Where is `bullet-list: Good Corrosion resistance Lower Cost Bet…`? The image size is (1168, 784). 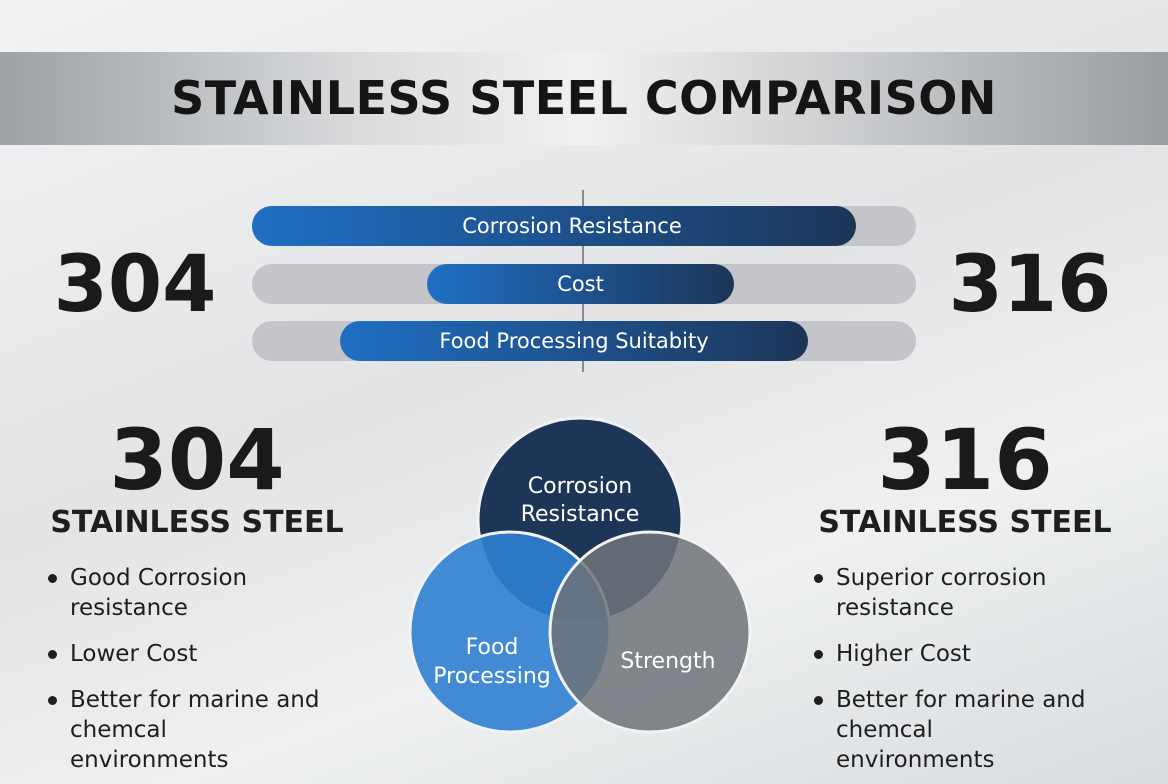 bullet-list: Good Corrosion resistance Lower Cost Bet… is located at coordinates (206, 673).